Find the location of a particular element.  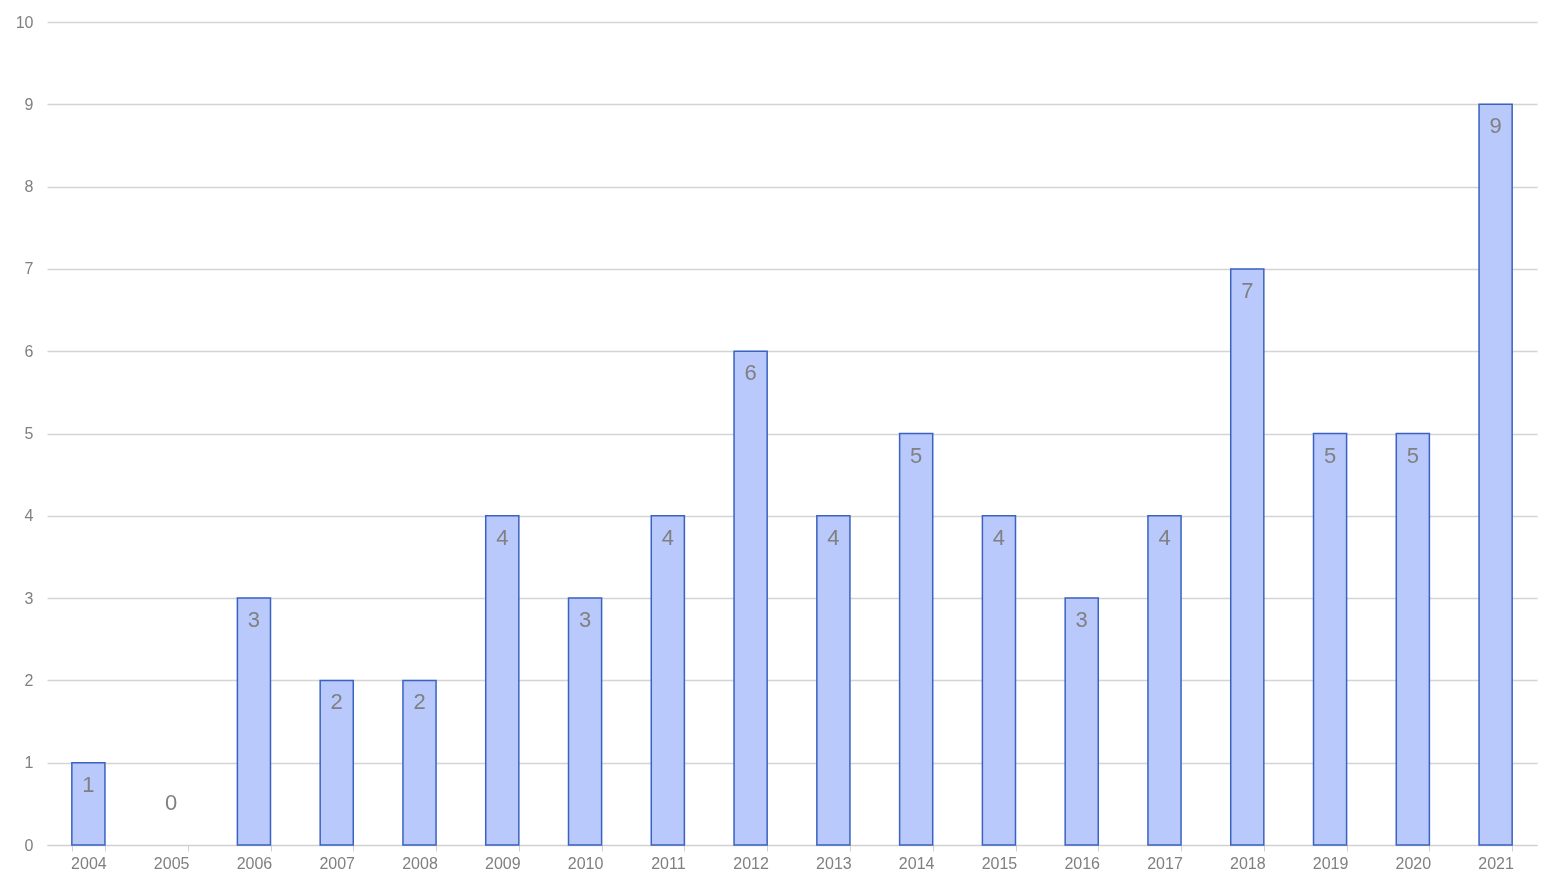

y-tick-label: 5 is located at coordinates (29, 433).